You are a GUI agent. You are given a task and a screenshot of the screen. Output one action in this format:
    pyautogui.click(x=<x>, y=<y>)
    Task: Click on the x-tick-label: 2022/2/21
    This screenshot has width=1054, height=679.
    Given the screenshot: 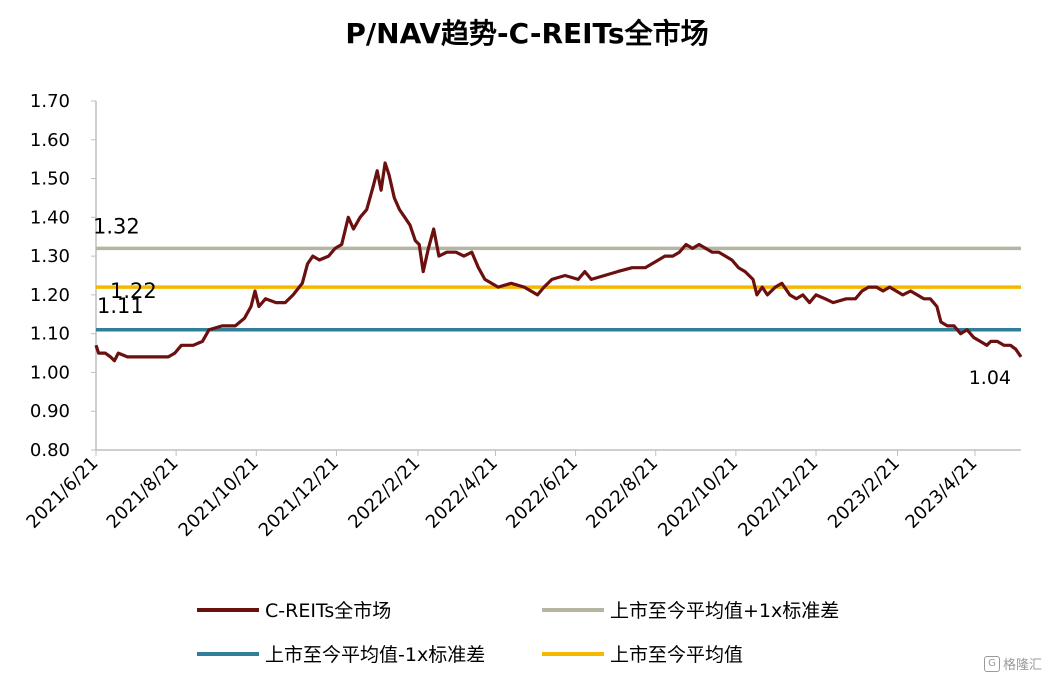 What is the action you would take?
    pyautogui.click(x=384, y=493)
    